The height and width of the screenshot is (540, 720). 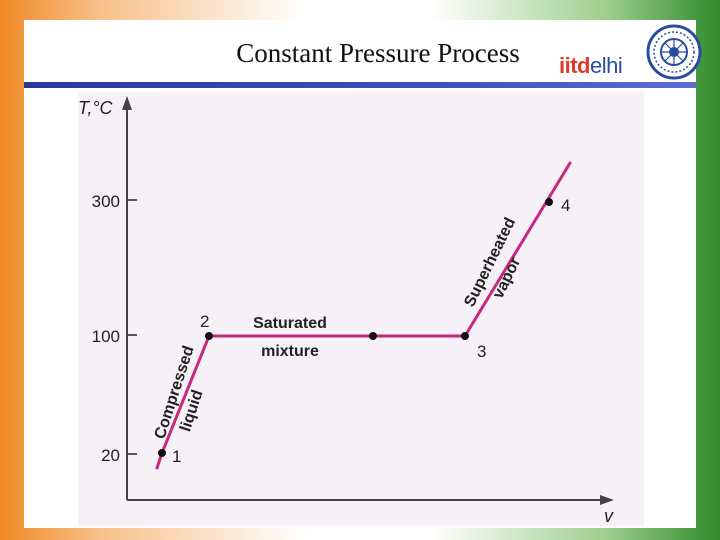 What do you see at coordinates (204, 321) in the screenshot?
I see `state-label-2: 2` at bounding box center [204, 321].